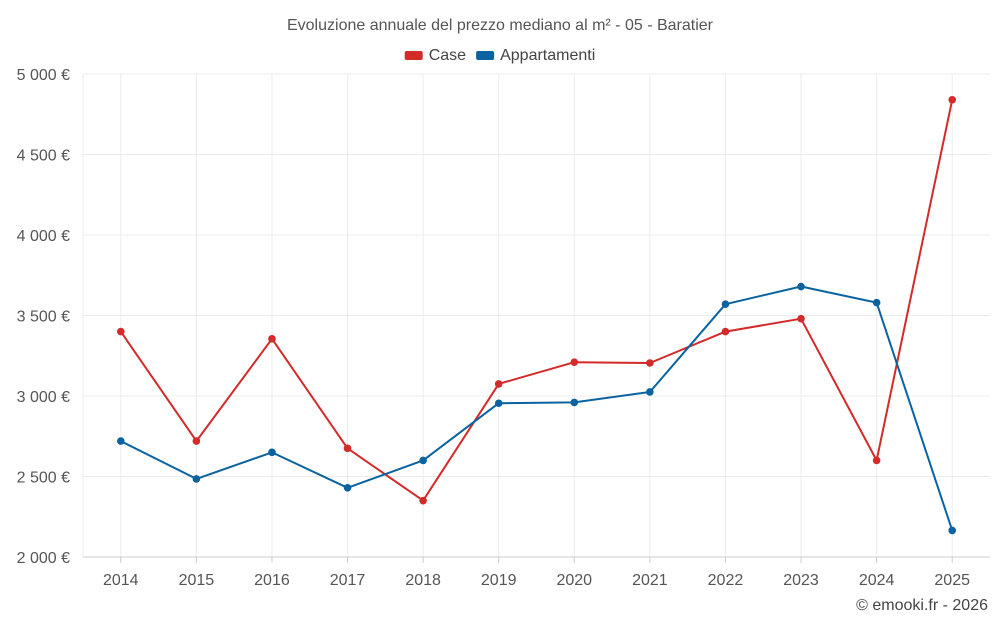  I want to click on y-tick-label: 4 000 €, so click(43, 236).